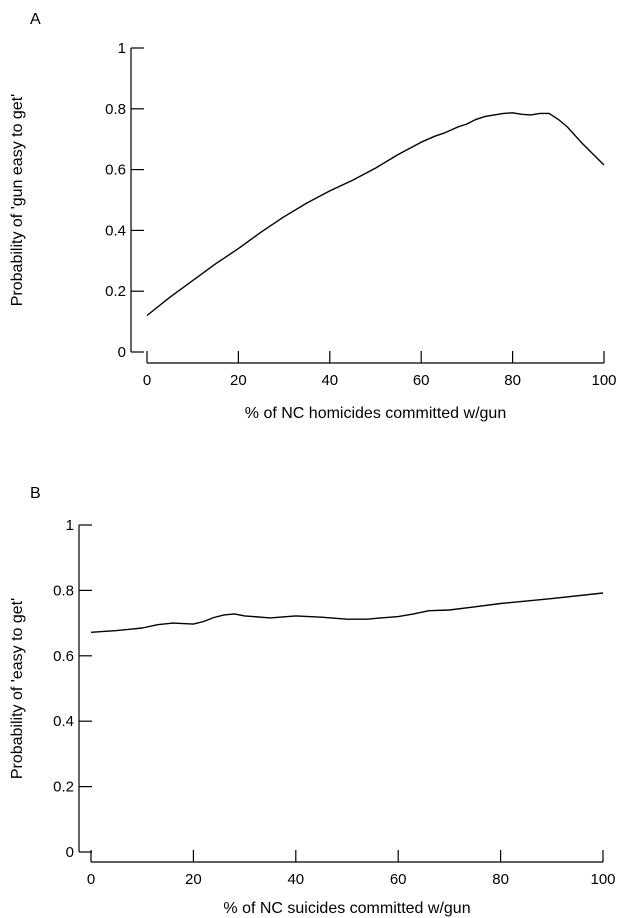 This screenshot has height=918, width=621. What do you see at coordinates (70, 525) in the screenshot?
I see `panel-b-y-tick-label: 1` at bounding box center [70, 525].